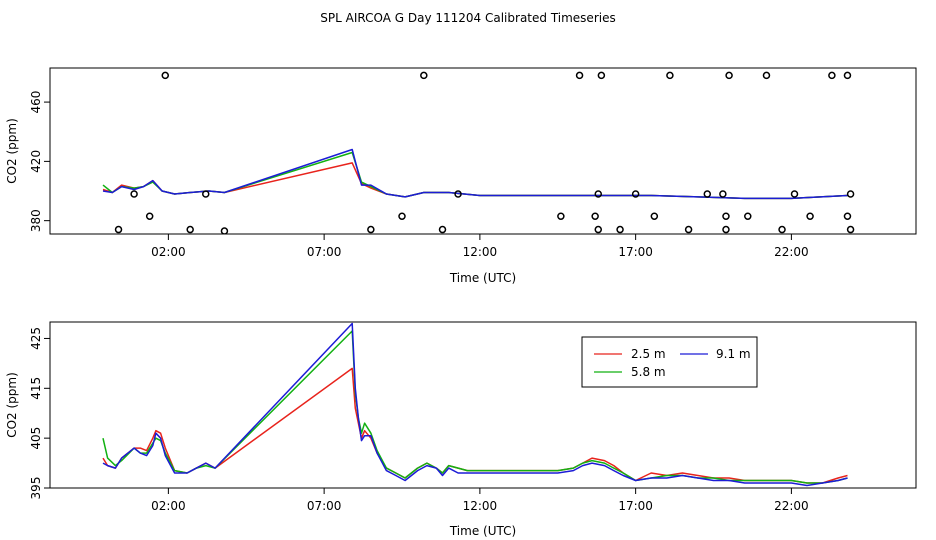 This screenshot has height=540, width=936. What do you see at coordinates (475, 174) in the screenshot?
I see `series-line-9-1-m` at bounding box center [475, 174].